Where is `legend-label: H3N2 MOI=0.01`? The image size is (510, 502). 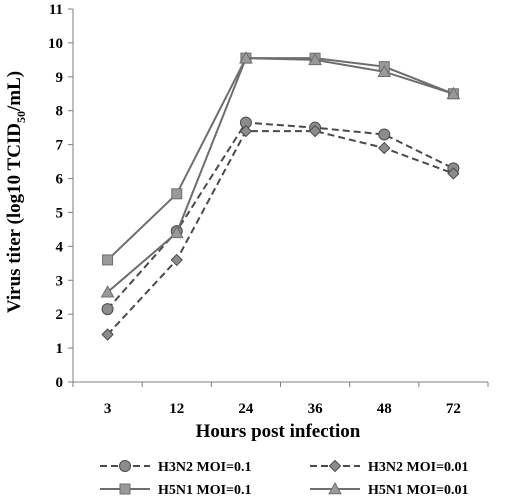 legend-label: H3N2 MOI=0.01 is located at coordinates (418, 467).